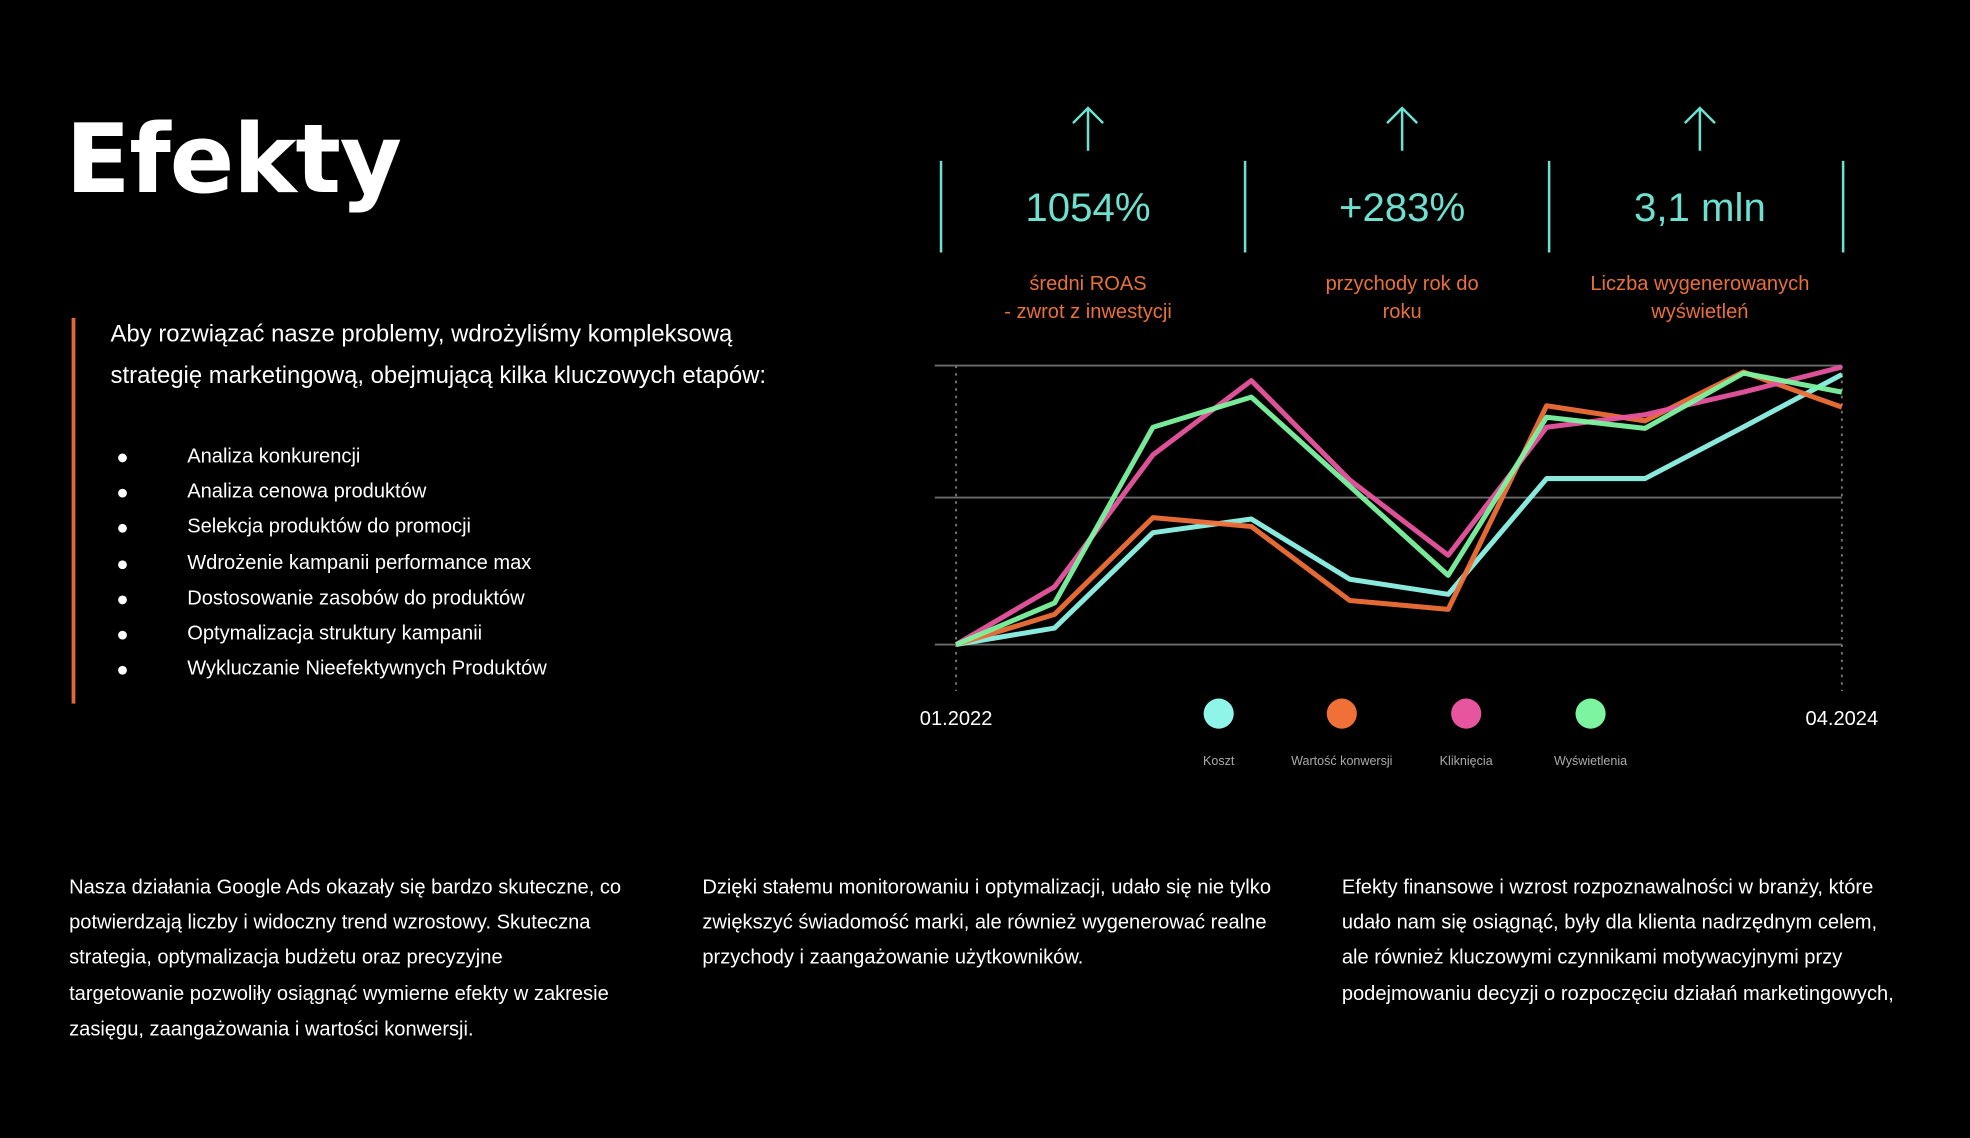 The width and height of the screenshot is (1970, 1138). What do you see at coordinates (1402, 207) in the screenshot?
I see `stat-value: +283%` at bounding box center [1402, 207].